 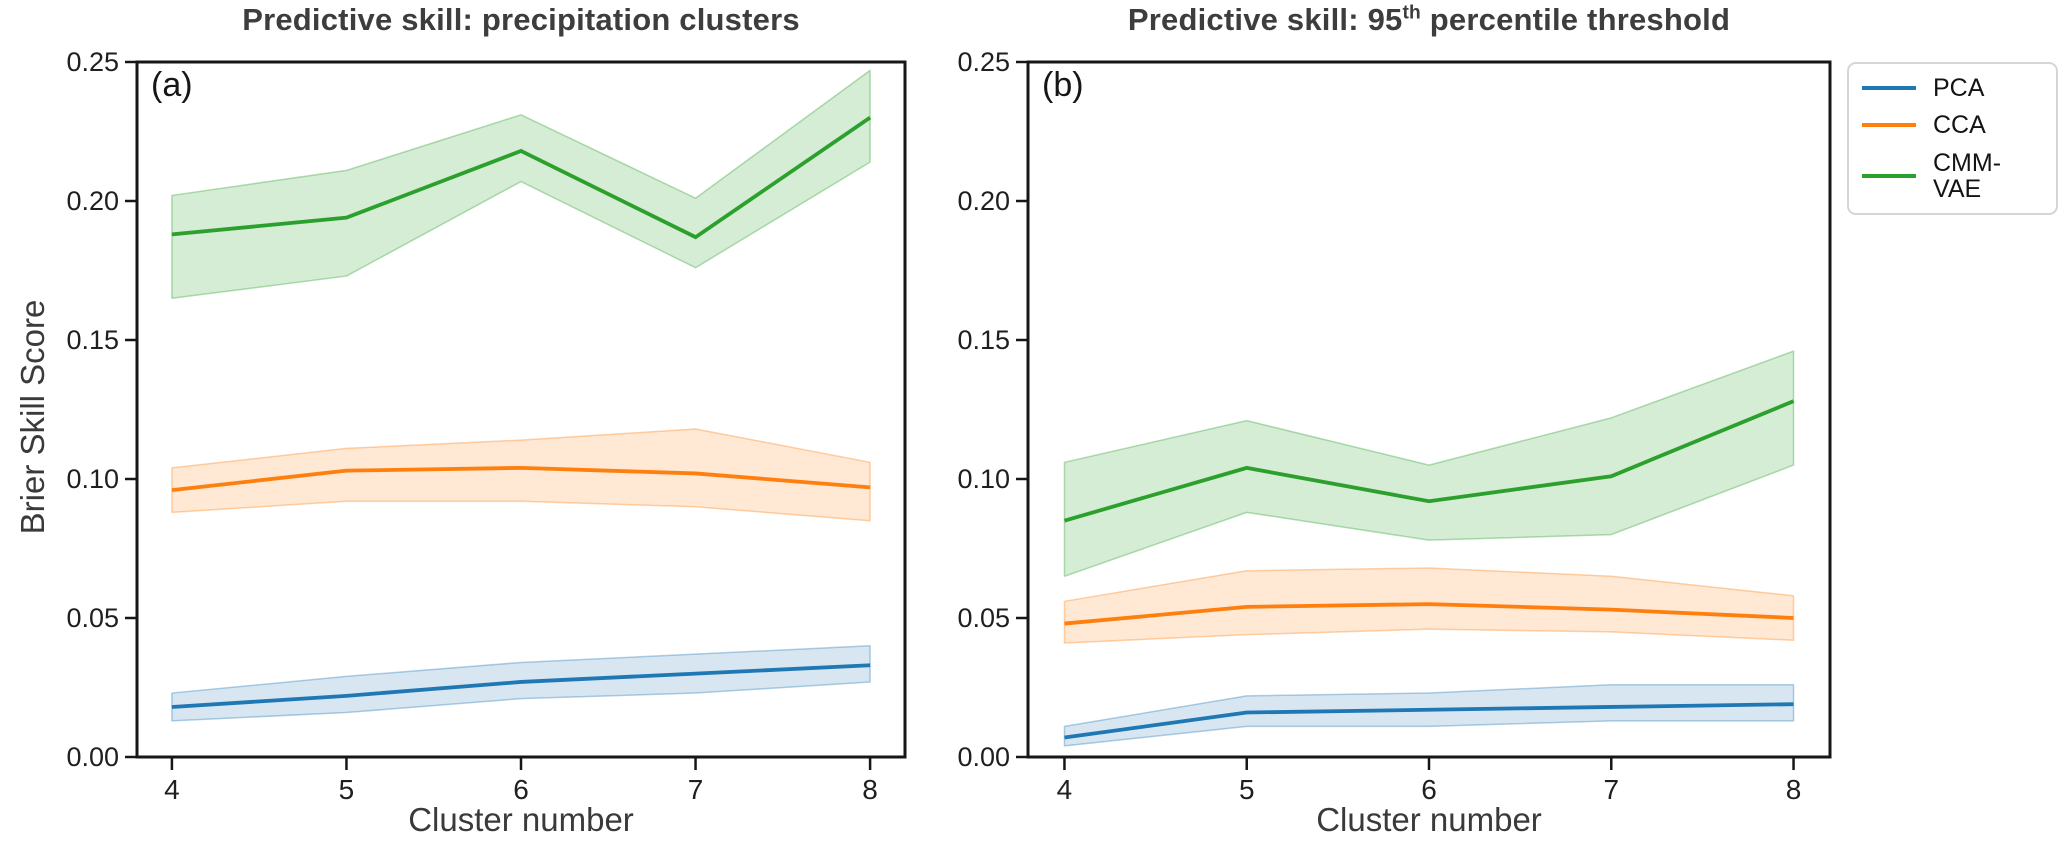 I want to click on panel-b-xaxis-label: Cluster number, so click(x=1429, y=819).